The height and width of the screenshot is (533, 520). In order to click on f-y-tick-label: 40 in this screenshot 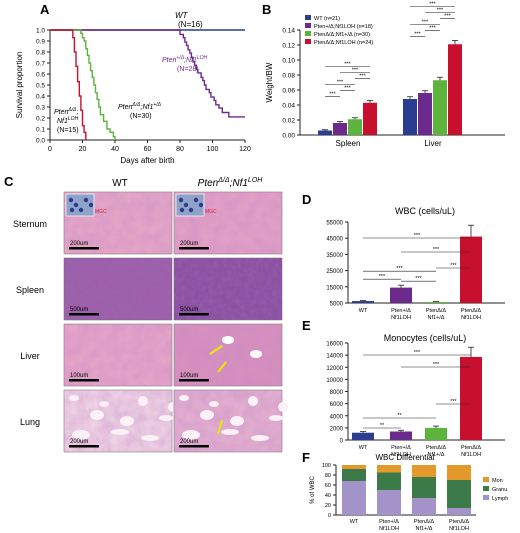, I will do `click(328, 496)`.